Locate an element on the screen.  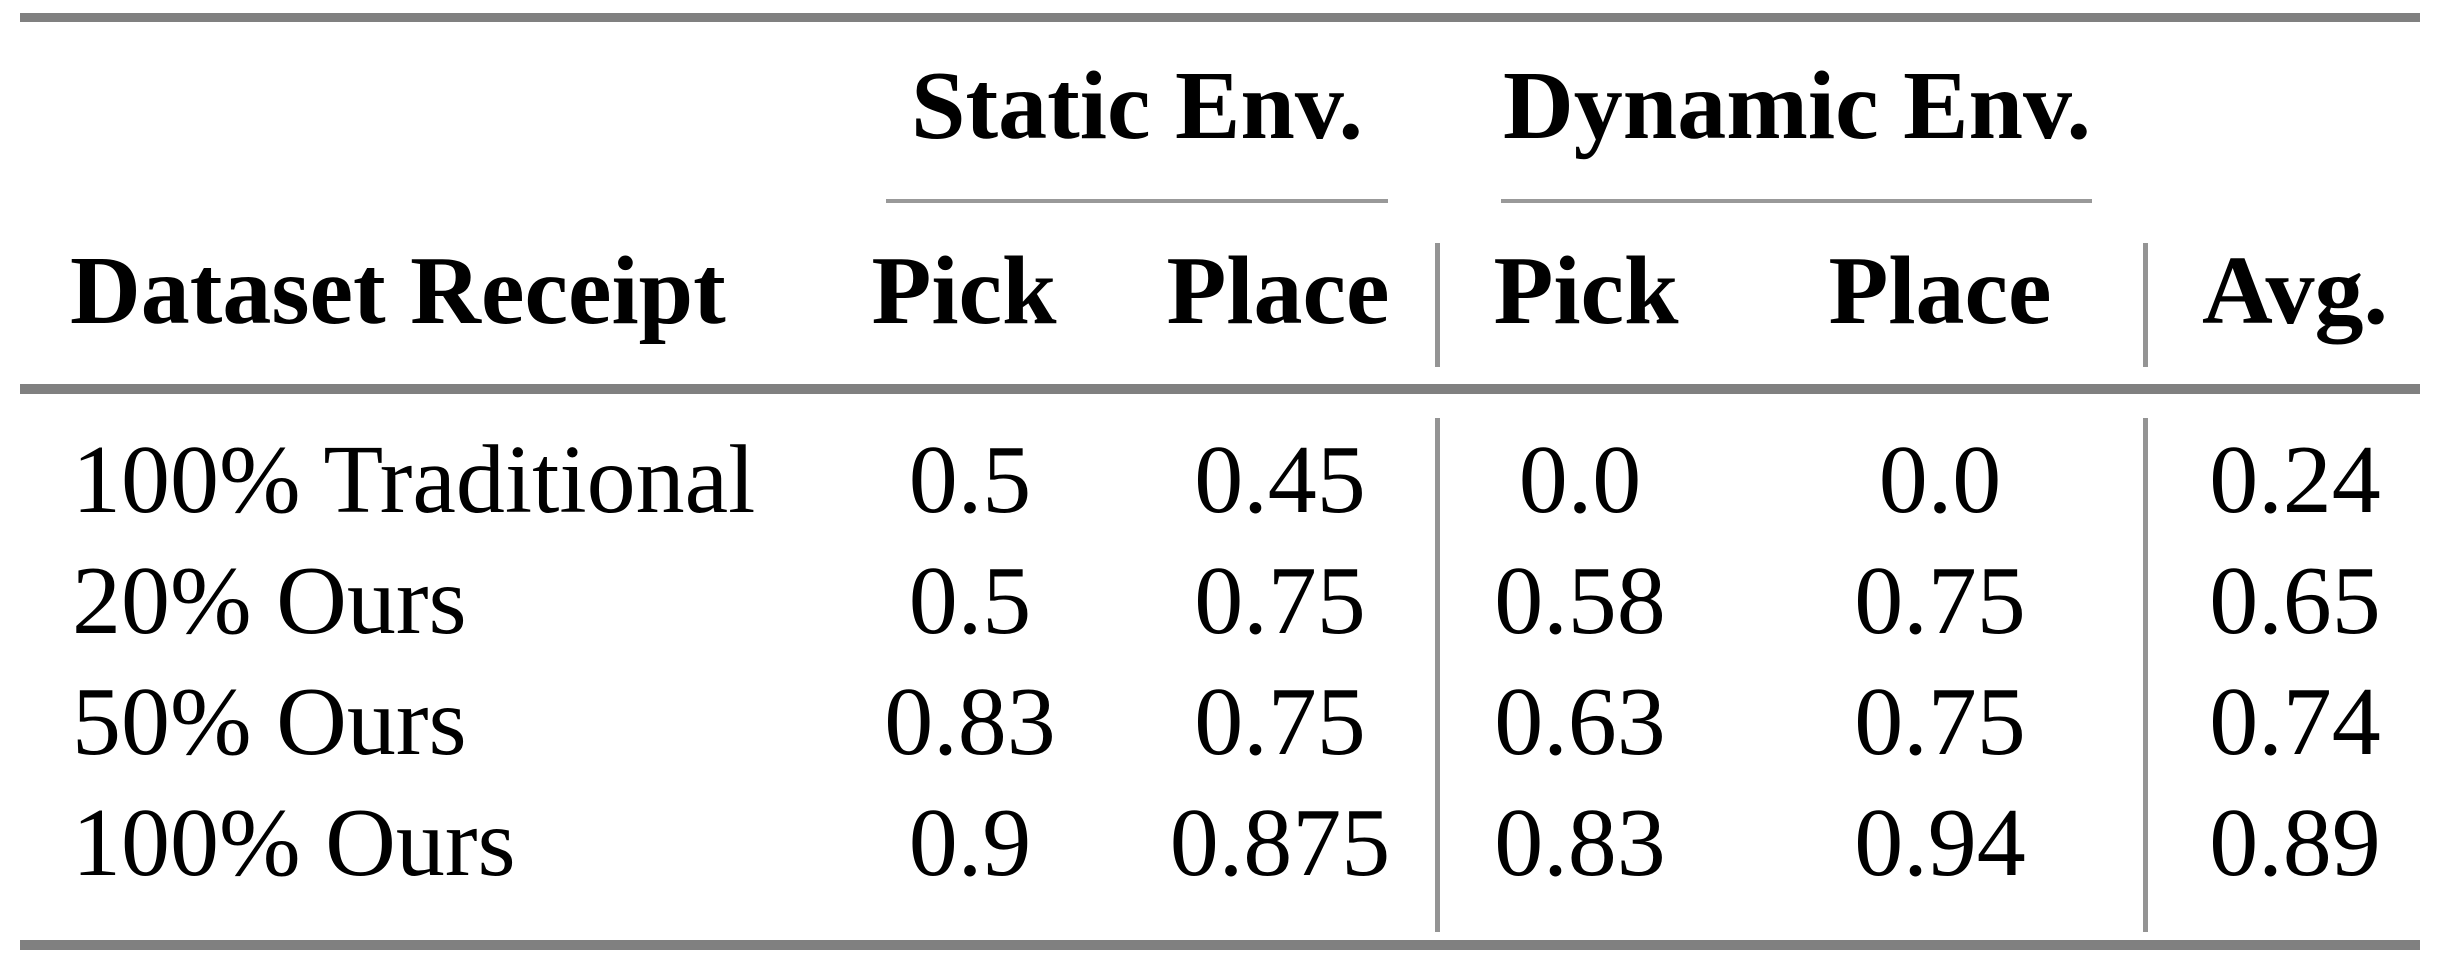
table-bottom-rule is located at coordinates (1220, 945).